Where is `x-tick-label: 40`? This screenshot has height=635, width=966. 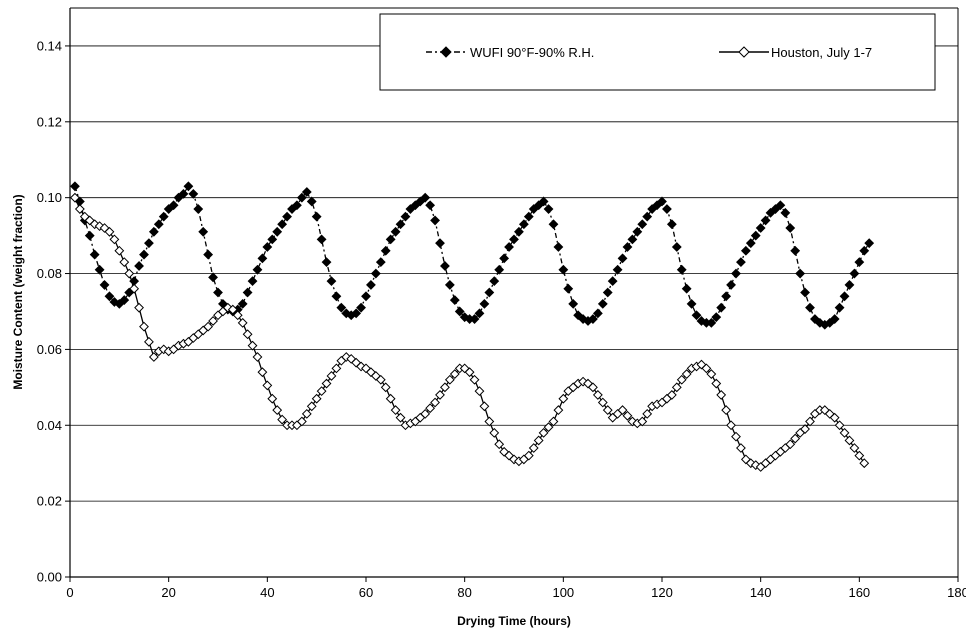 x-tick-label: 40 is located at coordinates (267, 592).